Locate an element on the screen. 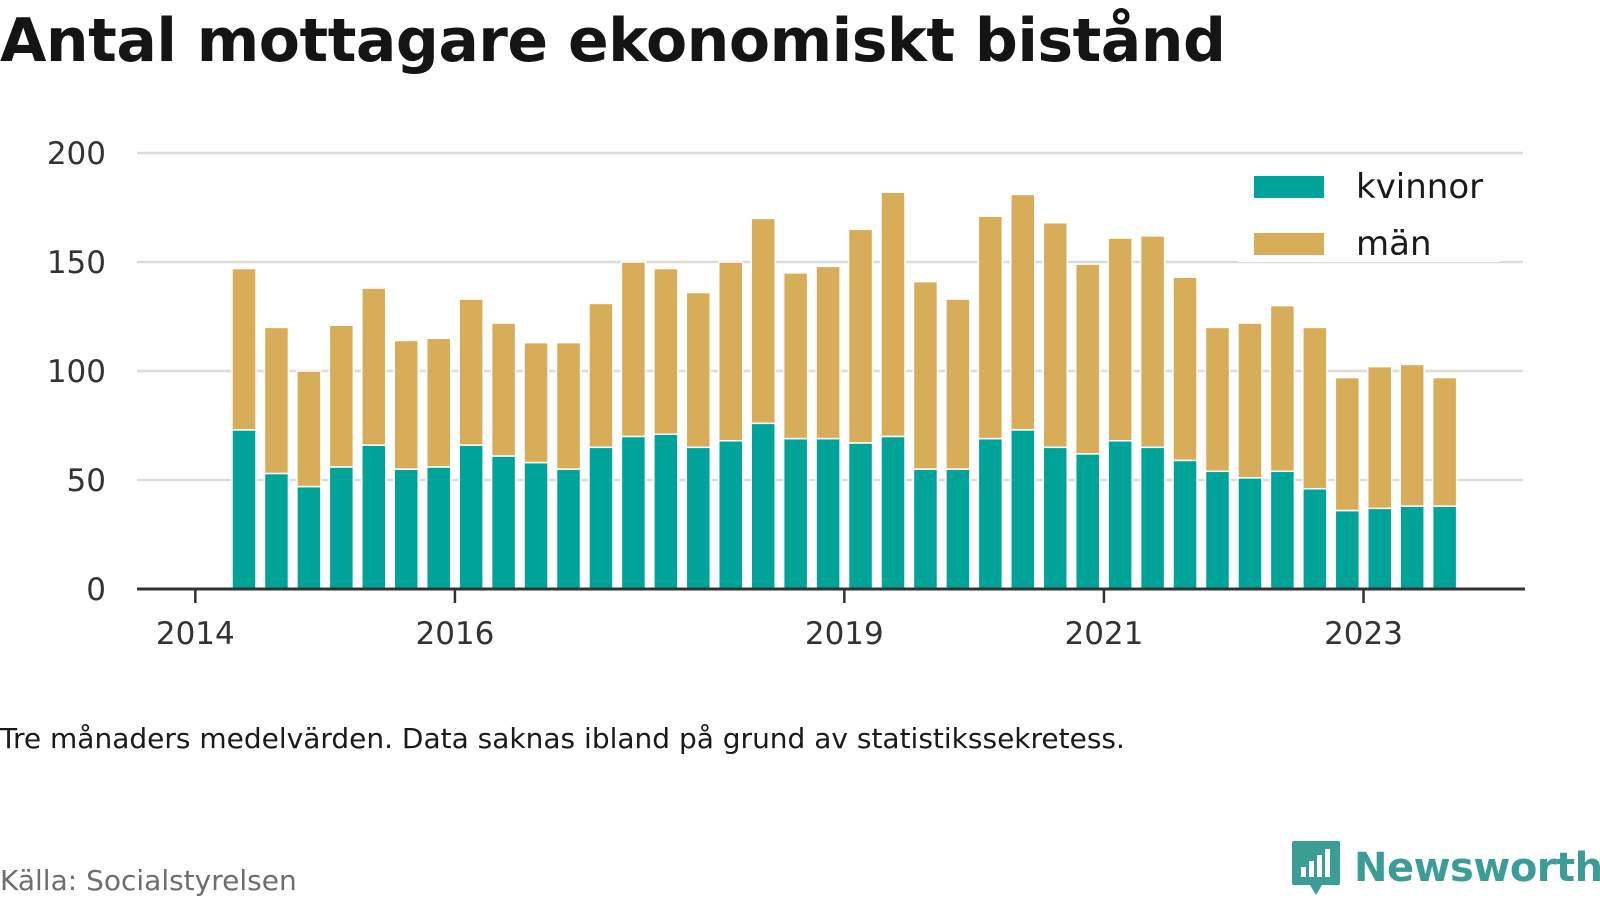 The height and width of the screenshot is (900, 1600). newsworthy-brand: Newsworthy is located at coordinates (1445, 868).